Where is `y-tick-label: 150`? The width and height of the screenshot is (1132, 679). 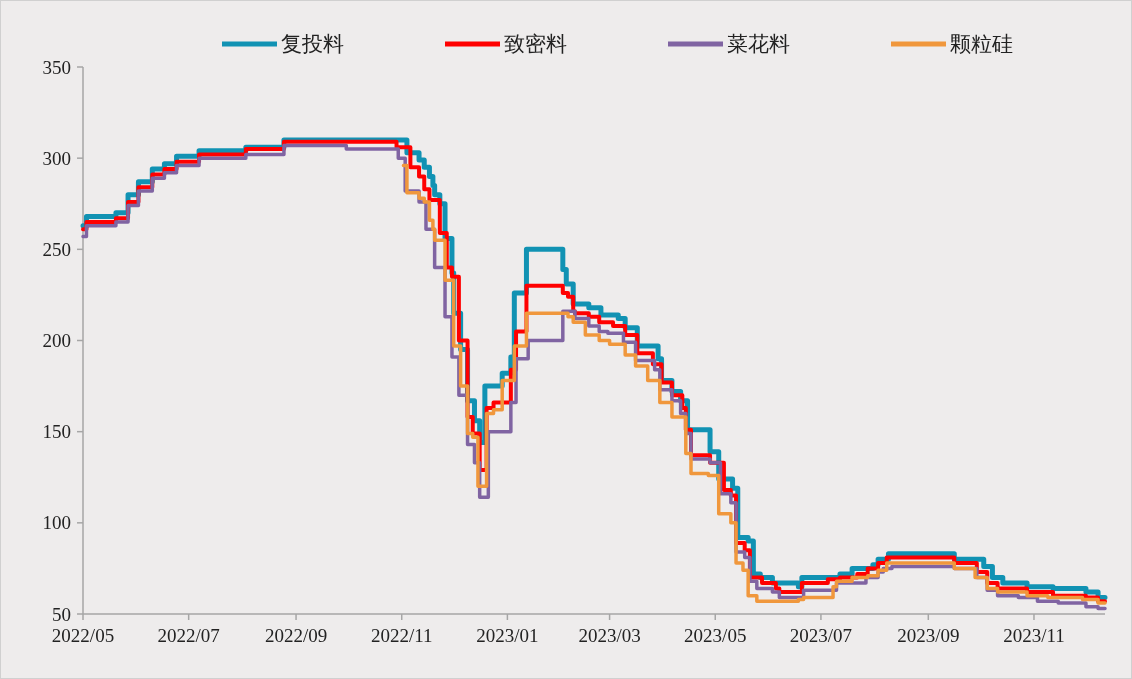
y-tick-label: 150 is located at coordinates (56, 432).